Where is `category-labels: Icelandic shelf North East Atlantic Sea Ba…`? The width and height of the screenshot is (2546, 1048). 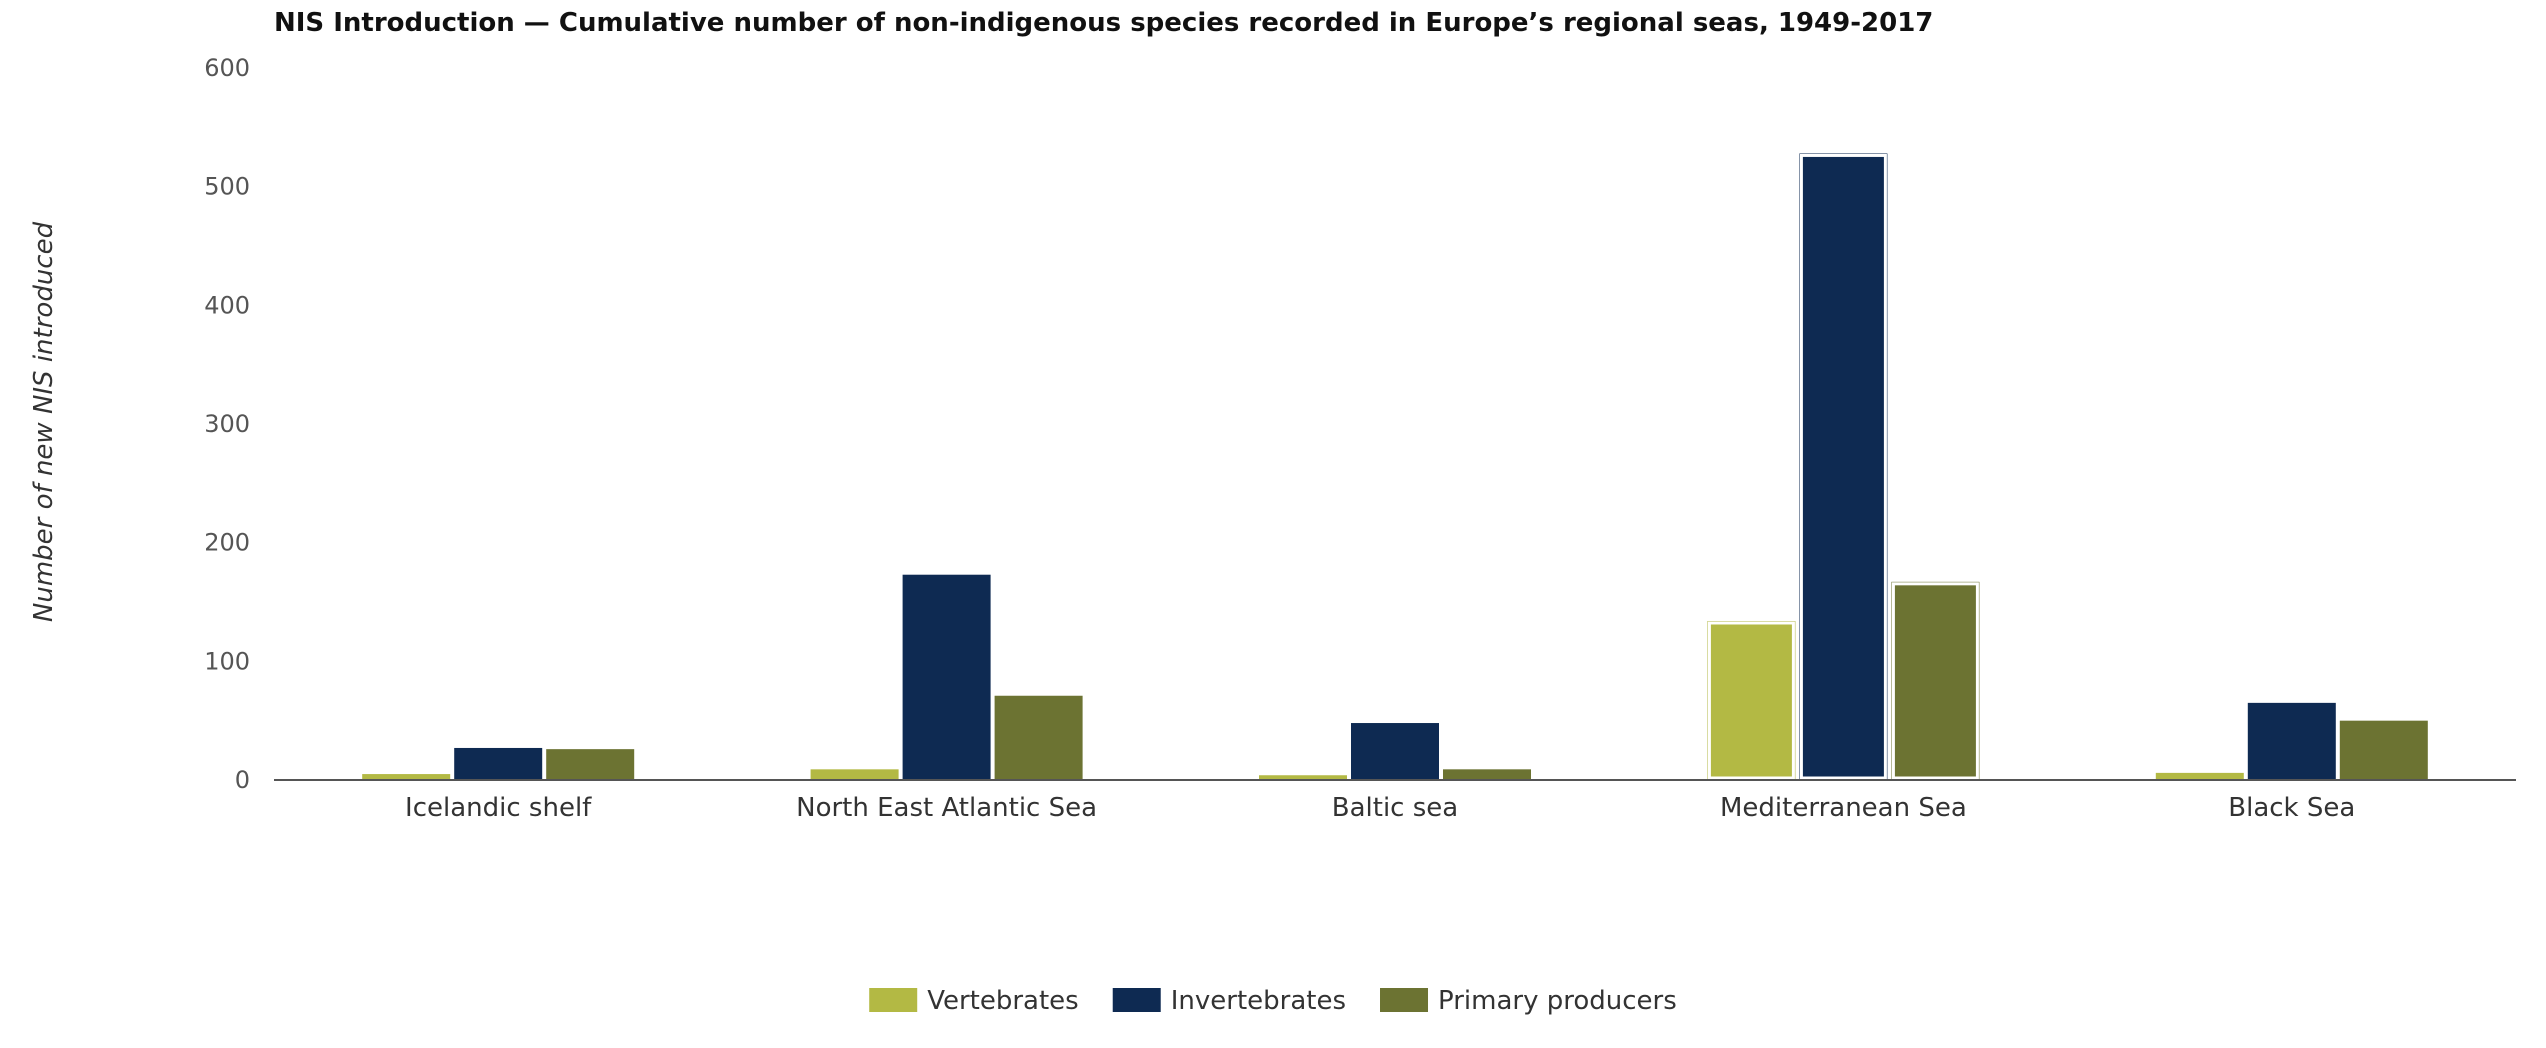
category-labels: Icelandic shelf North East Atlantic Sea Ba… is located at coordinates (1380, 808).